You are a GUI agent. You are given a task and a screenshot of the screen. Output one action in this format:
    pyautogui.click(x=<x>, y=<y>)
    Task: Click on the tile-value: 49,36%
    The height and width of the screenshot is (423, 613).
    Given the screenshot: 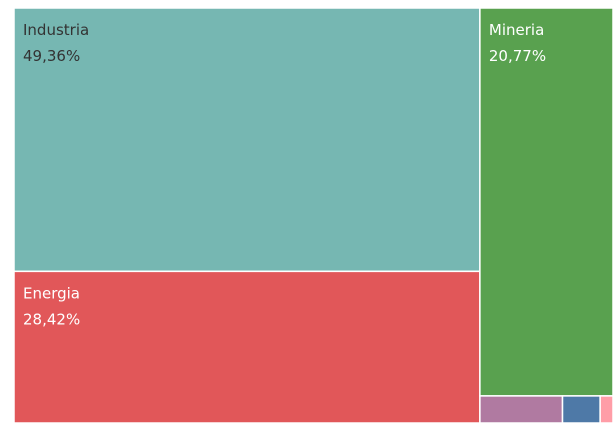 What is the action you would take?
    pyautogui.click(x=51, y=56)
    